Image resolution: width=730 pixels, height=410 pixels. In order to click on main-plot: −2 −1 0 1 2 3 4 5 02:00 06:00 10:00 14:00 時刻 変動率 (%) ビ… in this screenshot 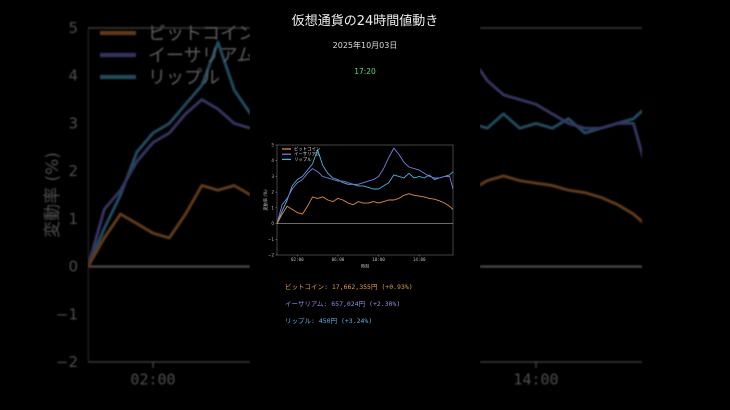, I will do `click(358, 205)`.